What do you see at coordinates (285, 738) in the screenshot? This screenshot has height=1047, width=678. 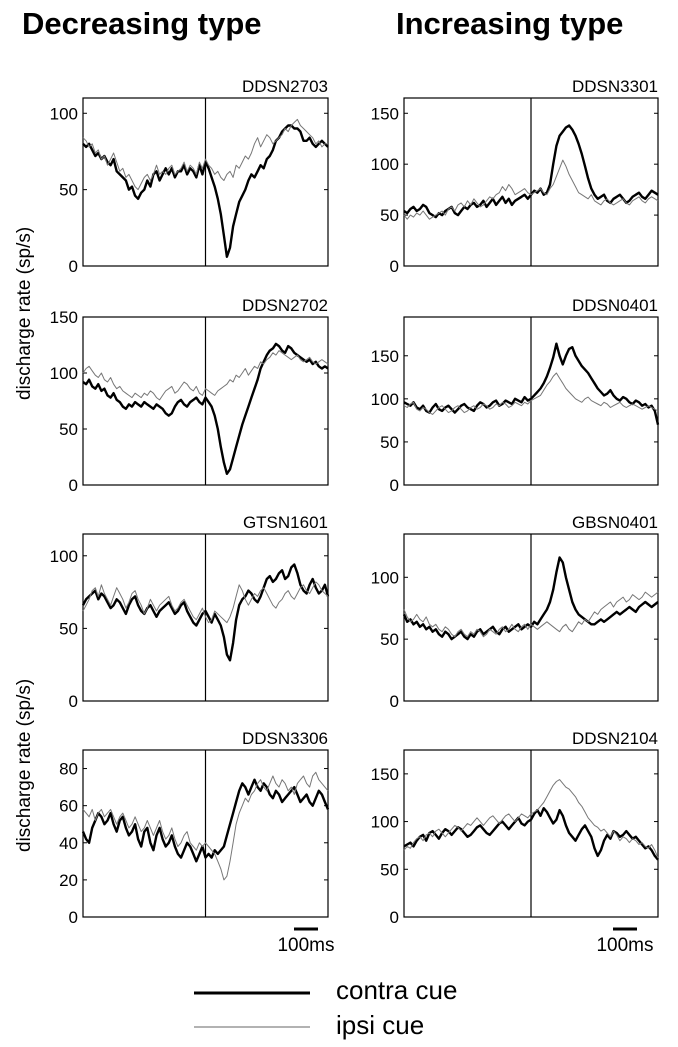 I see `panel-title: DDSN3306` at bounding box center [285, 738].